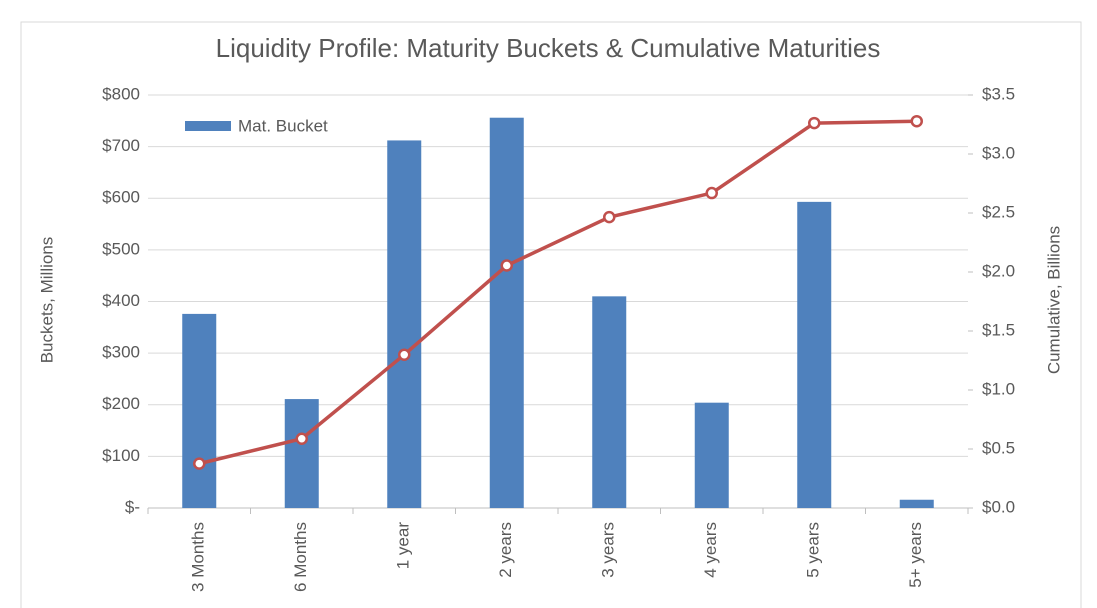 Image resolution: width=1097 pixels, height=608 pixels. What do you see at coordinates (505, 550) in the screenshot?
I see `x-tick-label: 2 years` at bounding box center [505, 550].